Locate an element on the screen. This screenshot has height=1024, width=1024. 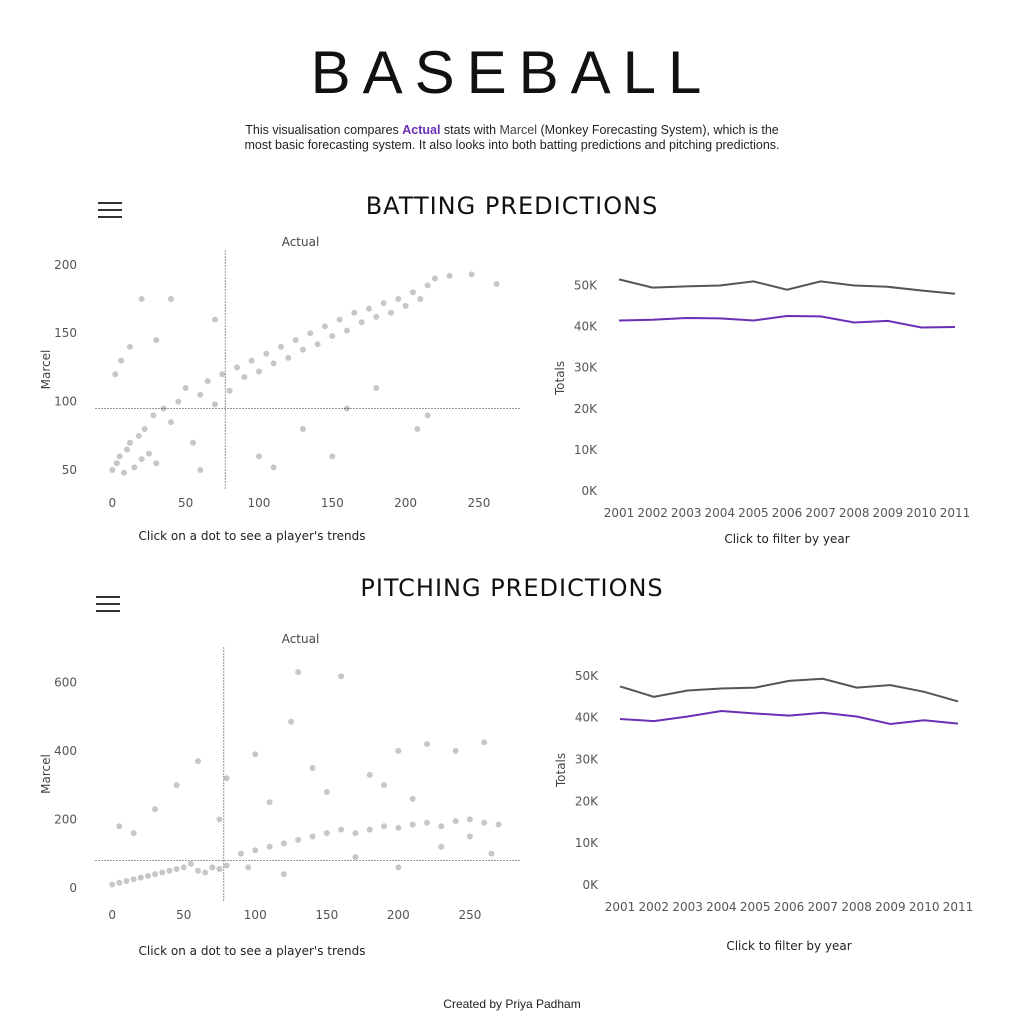
actual-series-line is located at coordinates (787, 321).